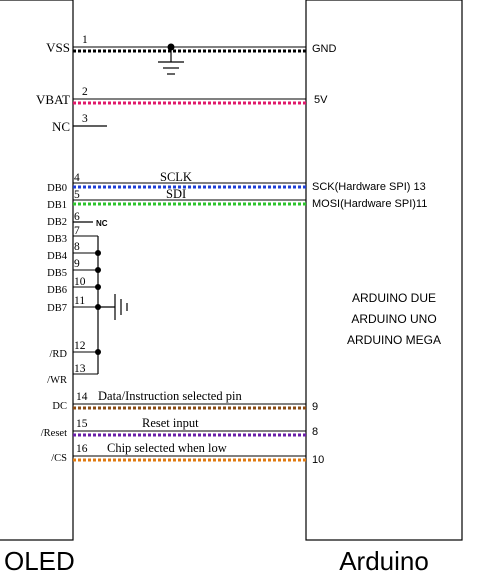 The width and height of the screenshot is (479, 586). I want to click on arduino-board-names: ARDUINO DUE ARDUINO UNO ARDUINO MEGA, so click(394, 319).